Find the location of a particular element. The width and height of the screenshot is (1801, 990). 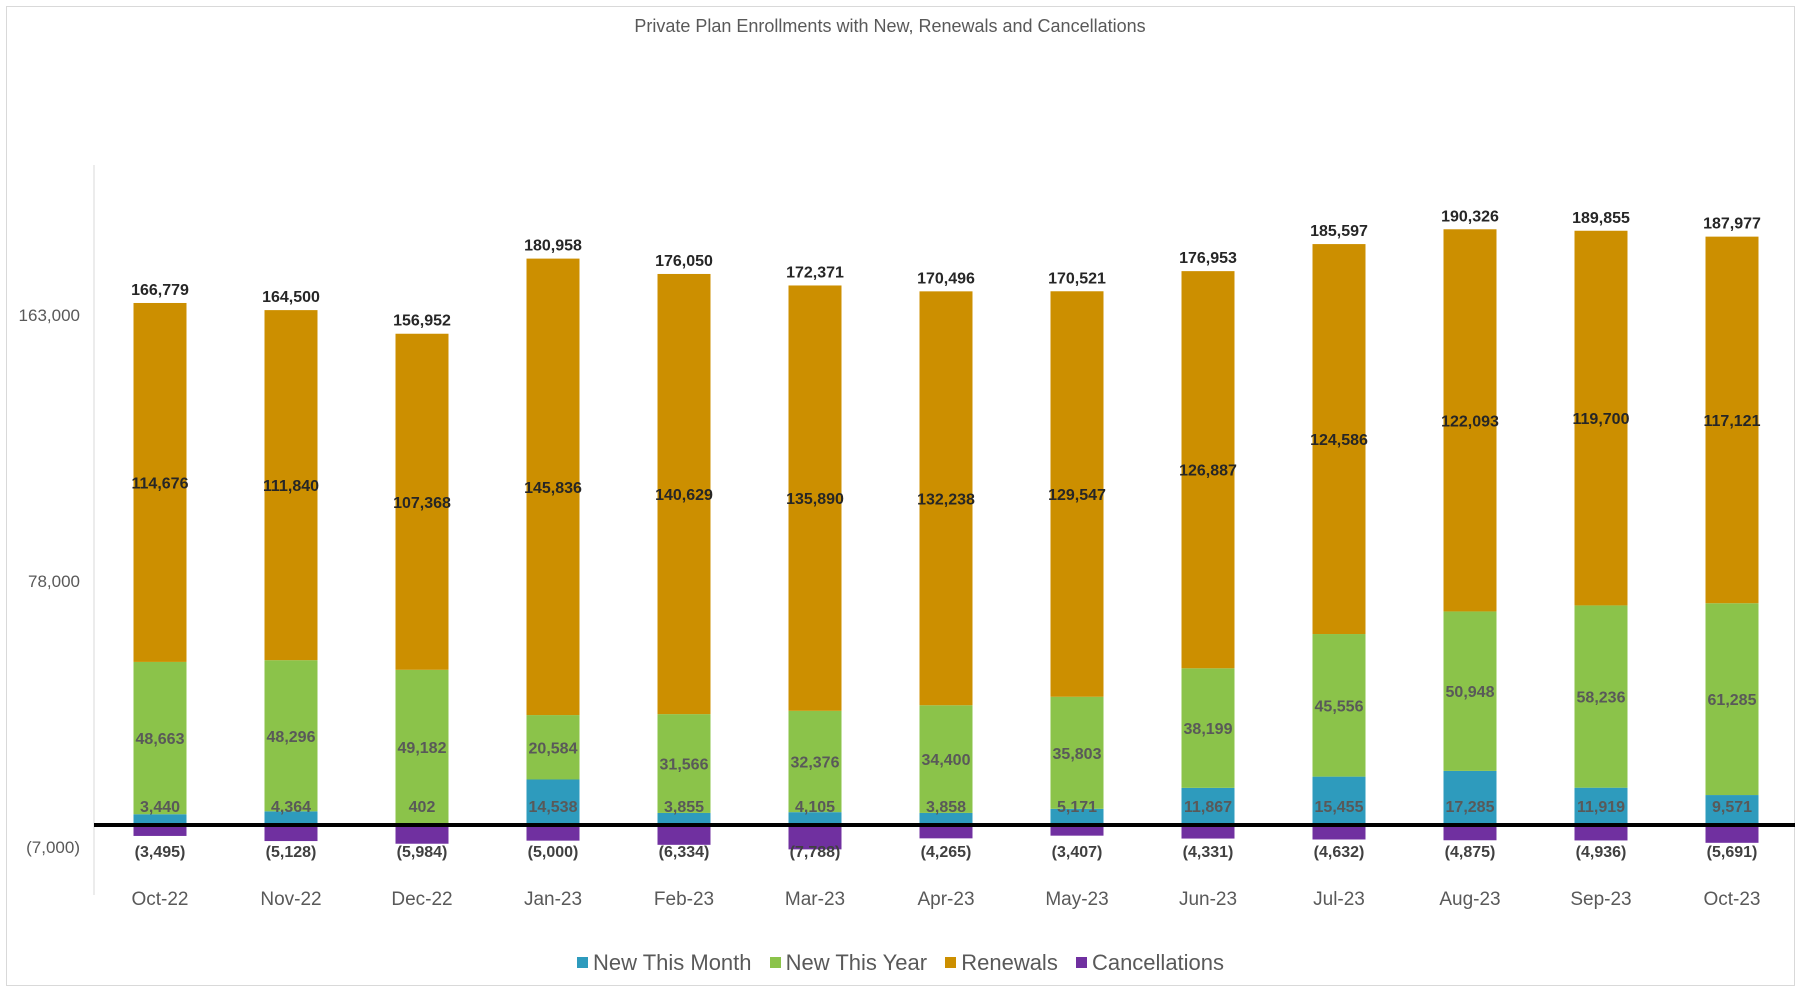

data-label-renewals: 117,121 is located at coordinates (1732, 421).